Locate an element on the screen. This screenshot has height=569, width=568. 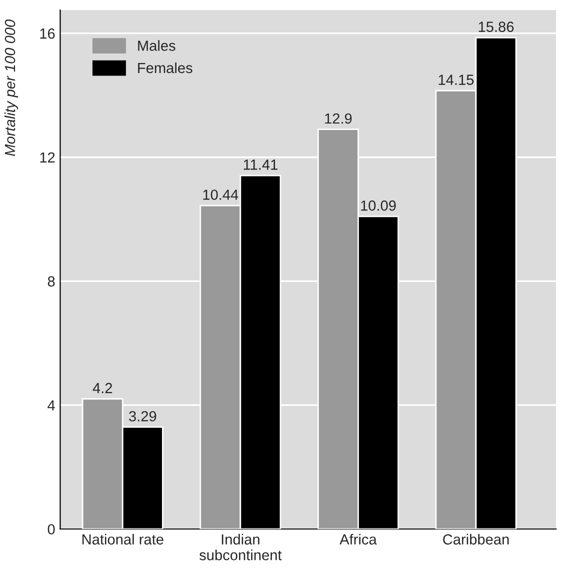
y-axis-title: Mortality per 100 000 is located at coordinates (11, 88).